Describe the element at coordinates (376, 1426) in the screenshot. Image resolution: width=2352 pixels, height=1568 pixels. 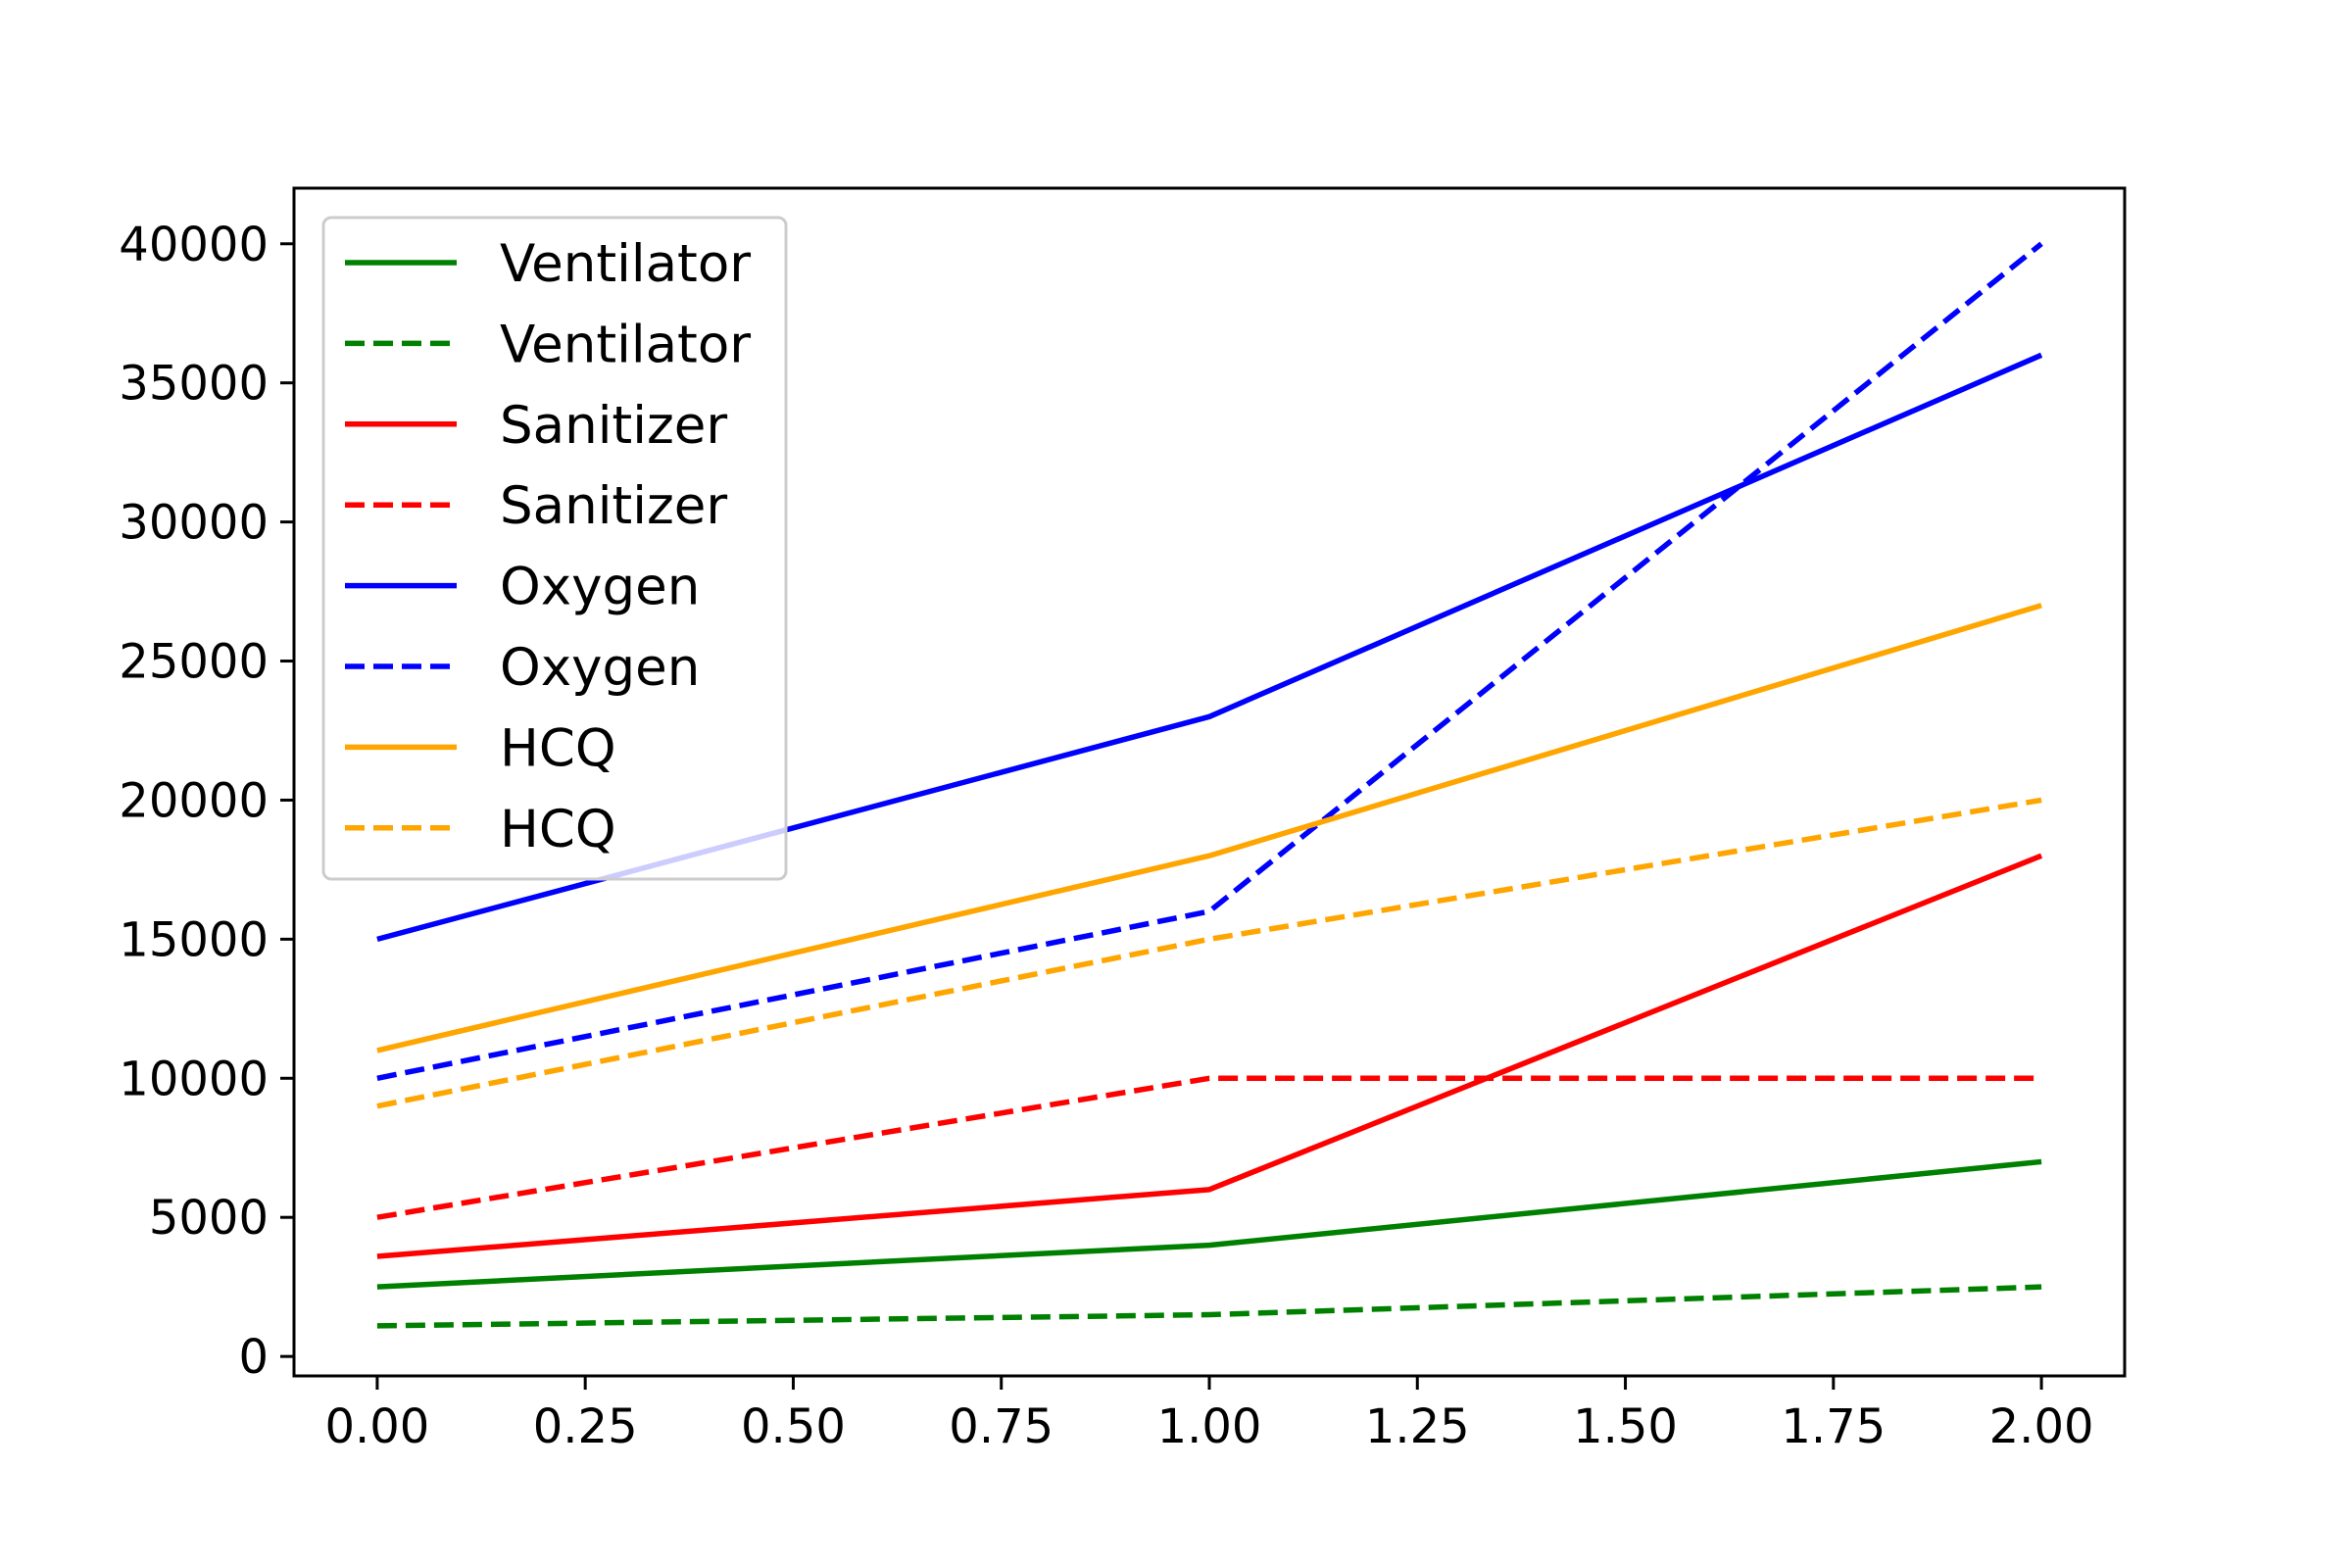
I see `x-tick-label: 0.00` at that location.